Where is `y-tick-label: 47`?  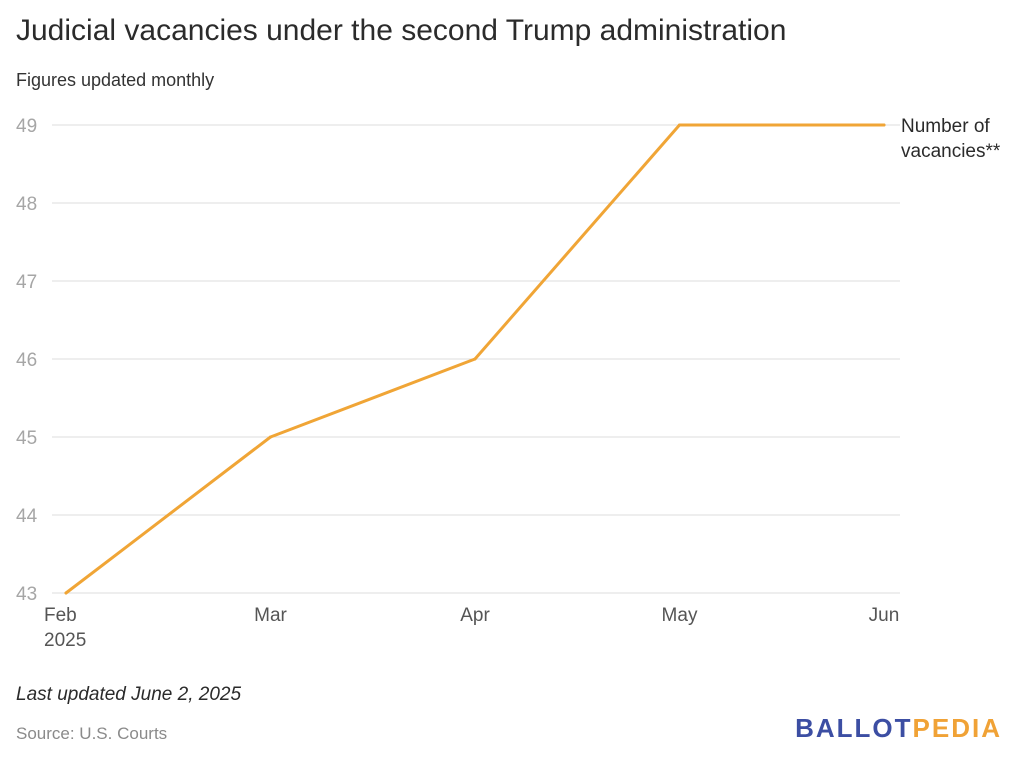
y-tick-label: 47 is located at coordinates (26, 282).